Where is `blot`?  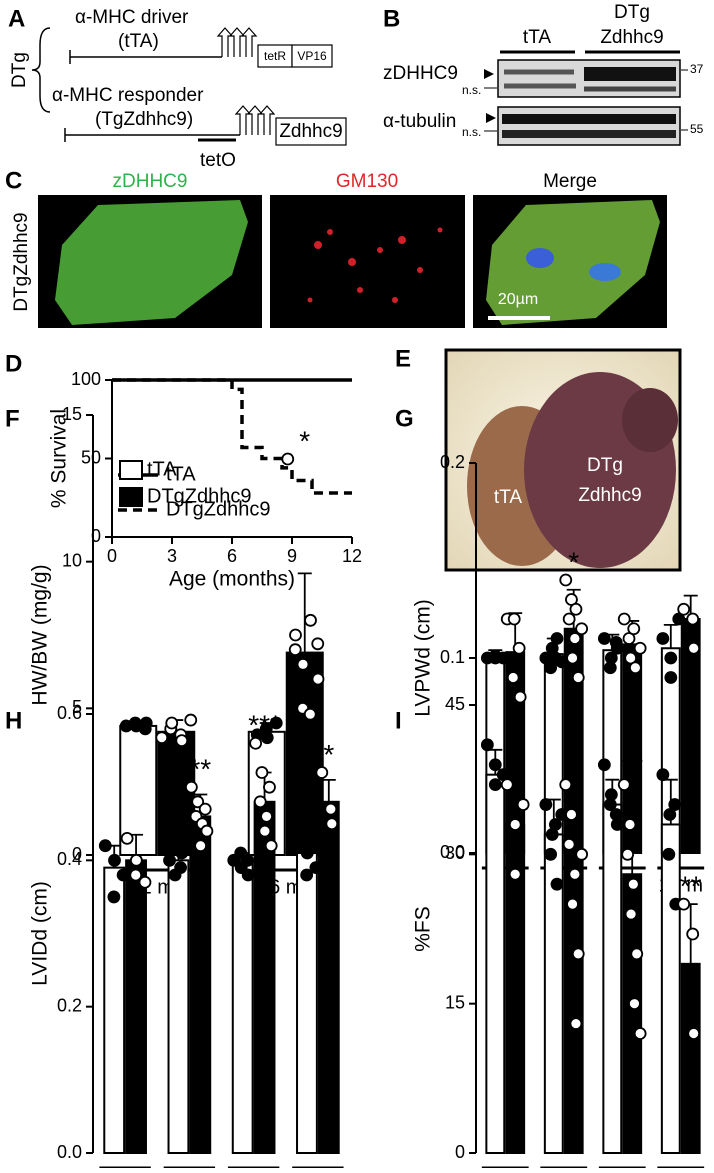
blot is located at coordinates (589, 126).